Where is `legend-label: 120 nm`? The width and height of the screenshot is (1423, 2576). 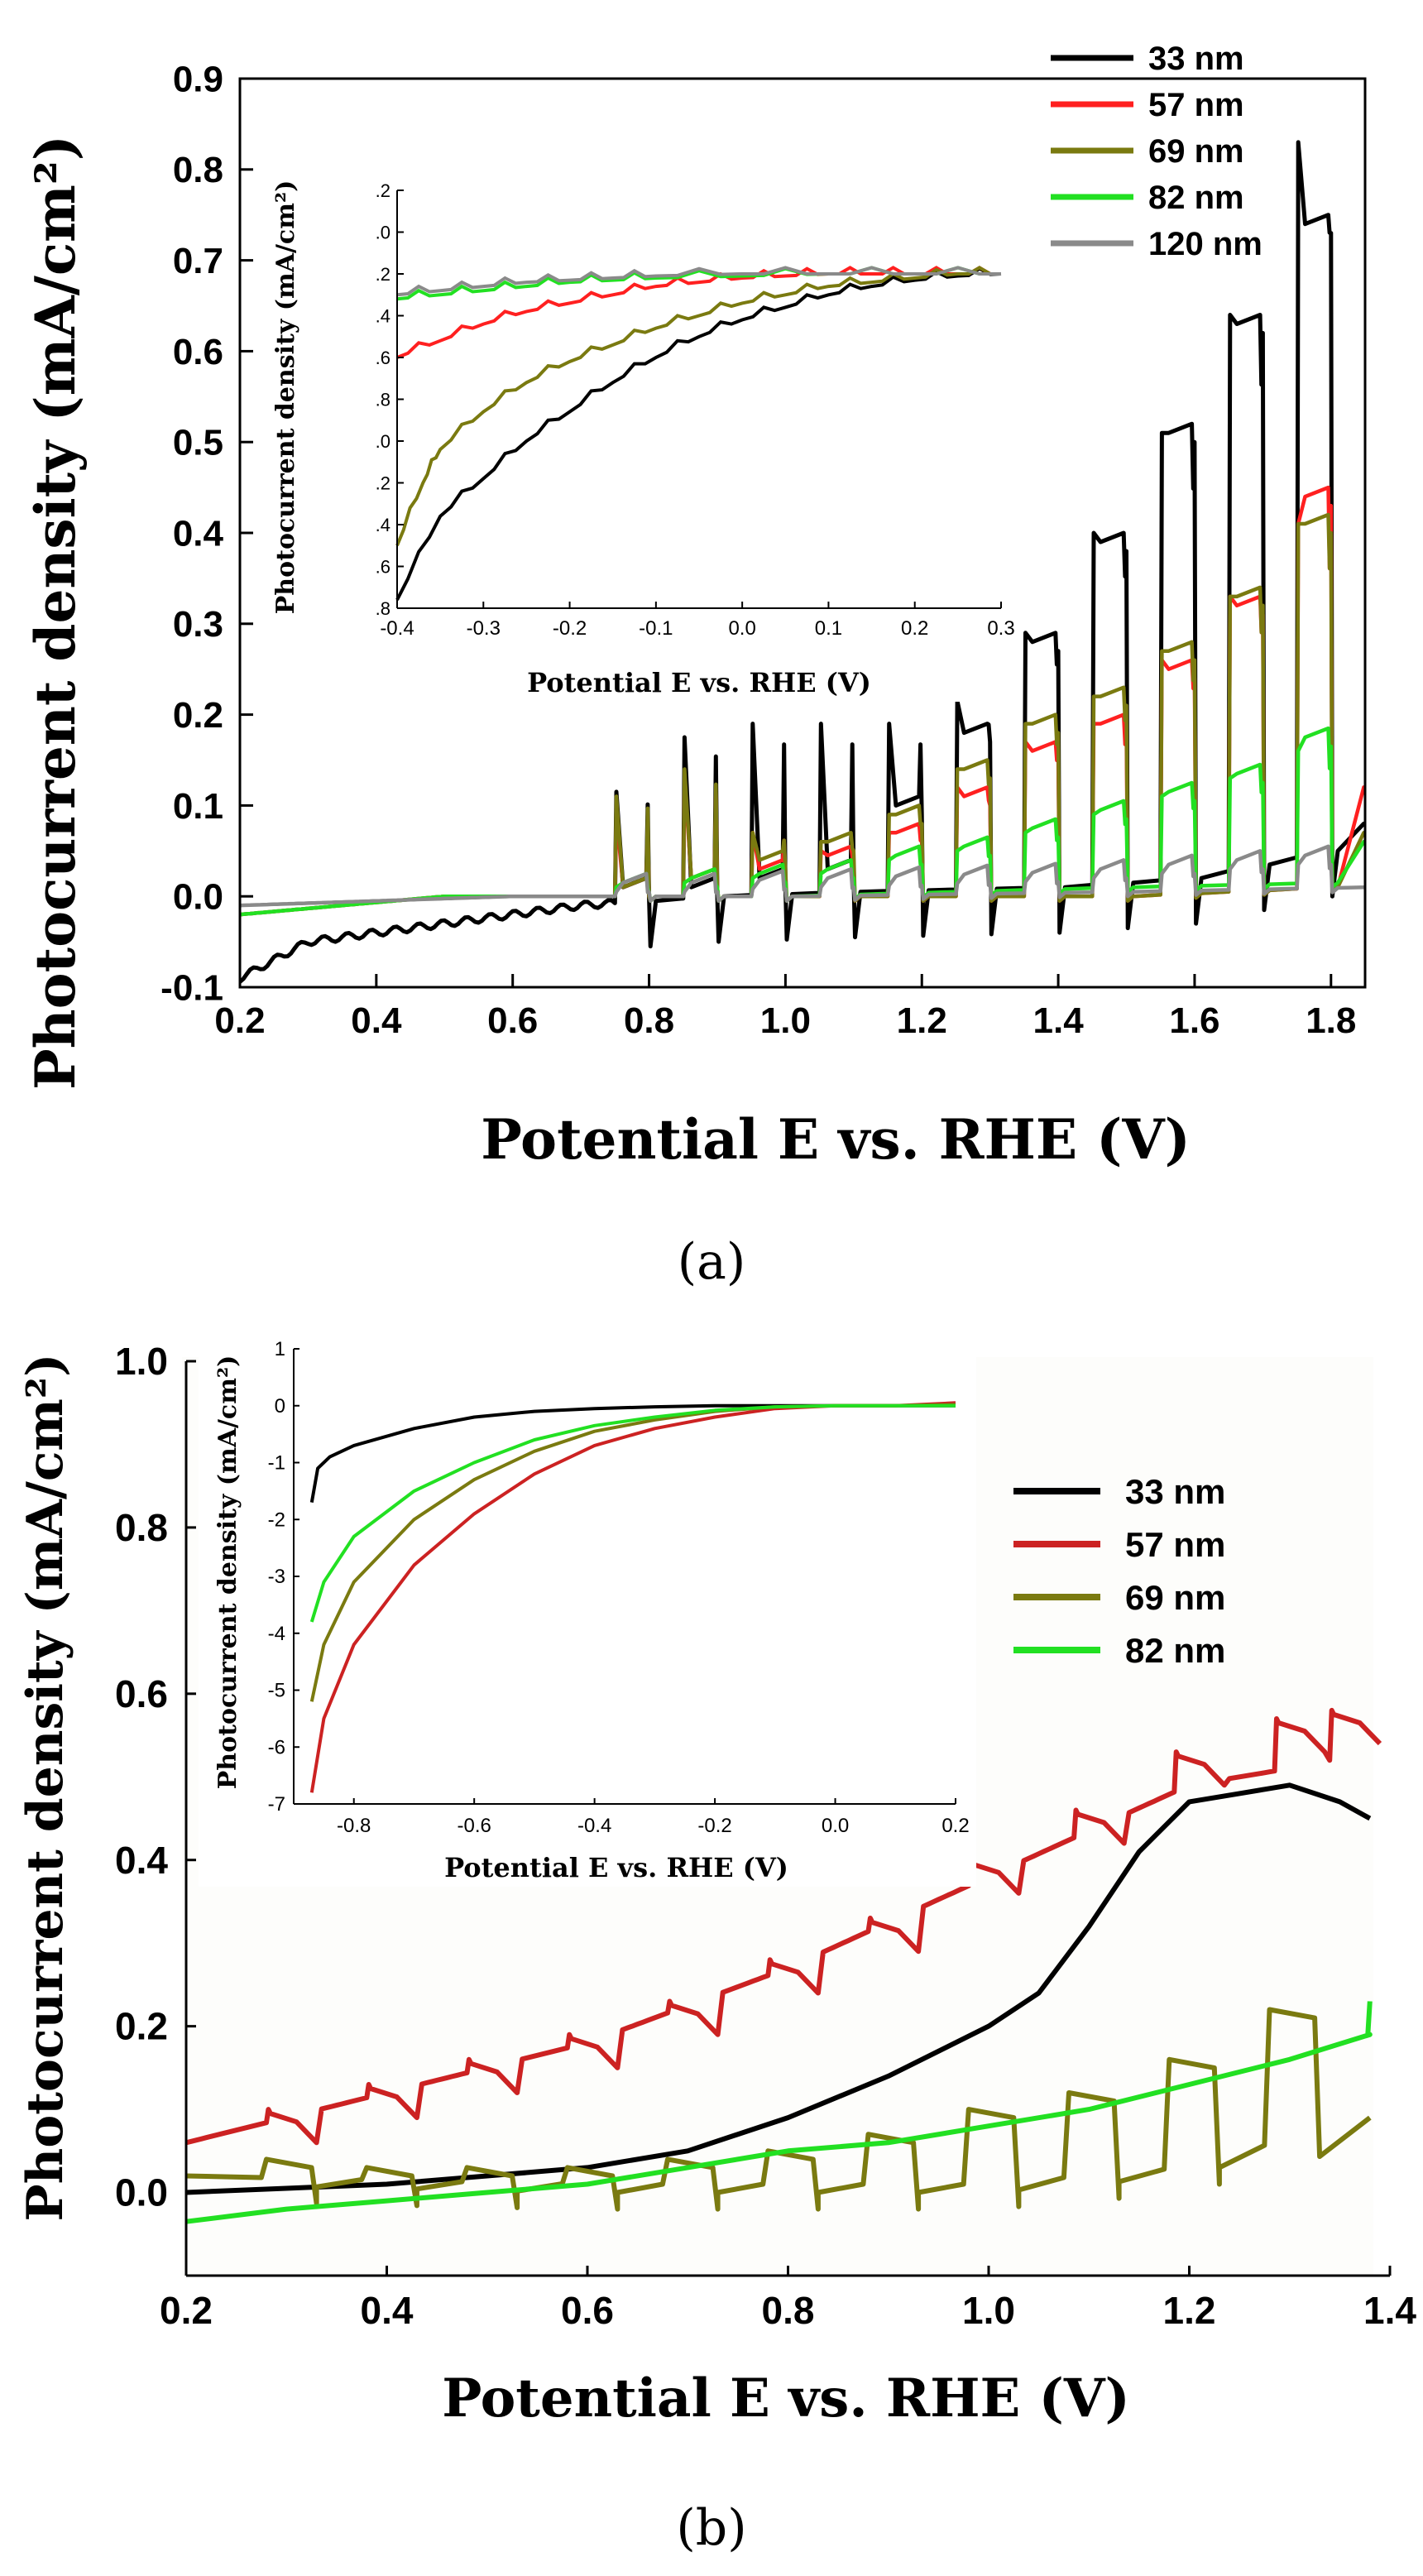
legend-label: 120 nm is located at coordinates (1205, 244).